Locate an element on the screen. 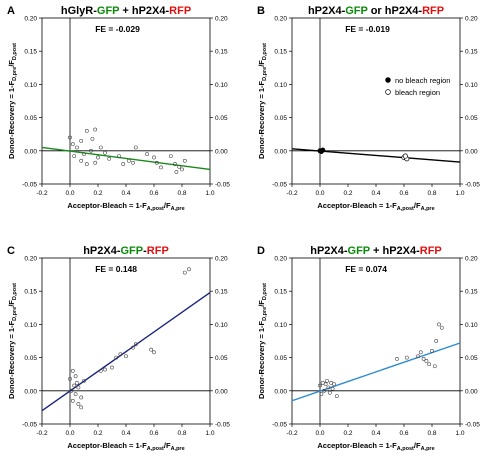 The width and height of the screenshot is (500, 463). y-axis-label-sub: D,pre is located at coordinates (15, 74).